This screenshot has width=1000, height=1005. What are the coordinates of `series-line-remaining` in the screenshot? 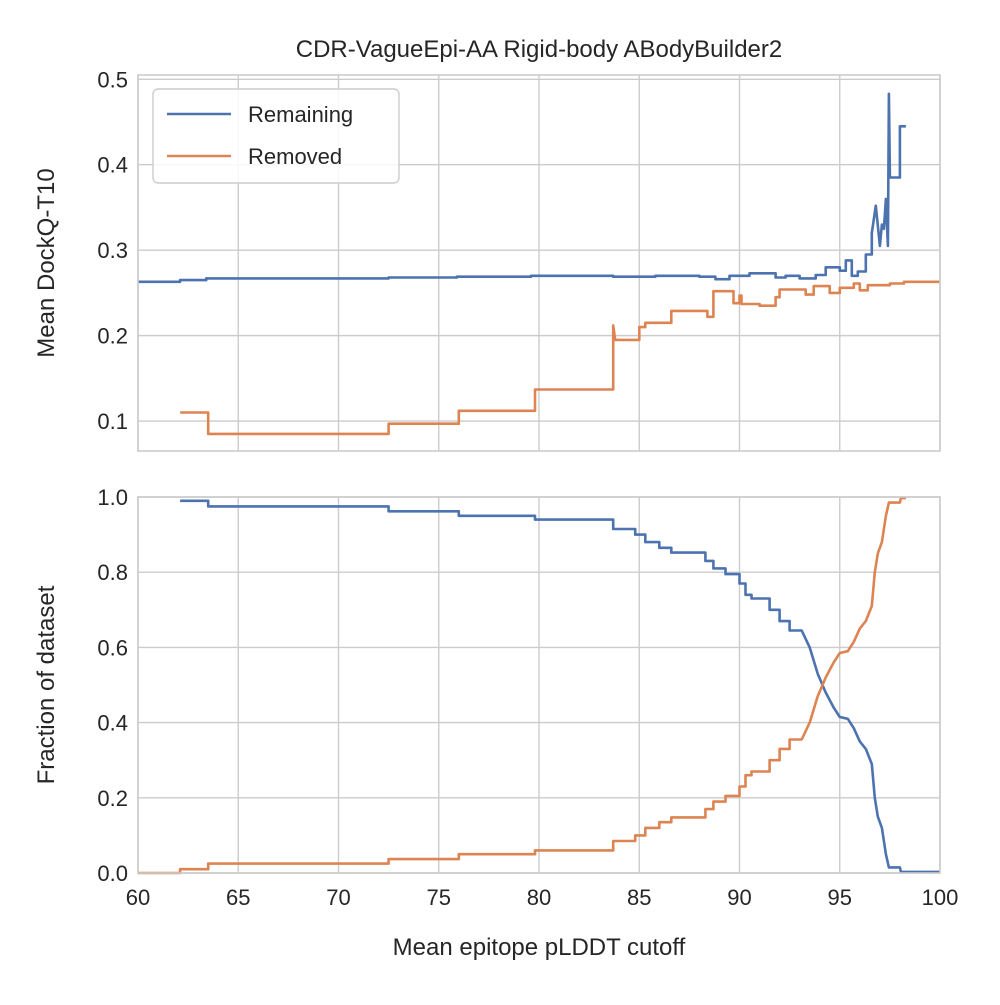 It's located at (522, 188).